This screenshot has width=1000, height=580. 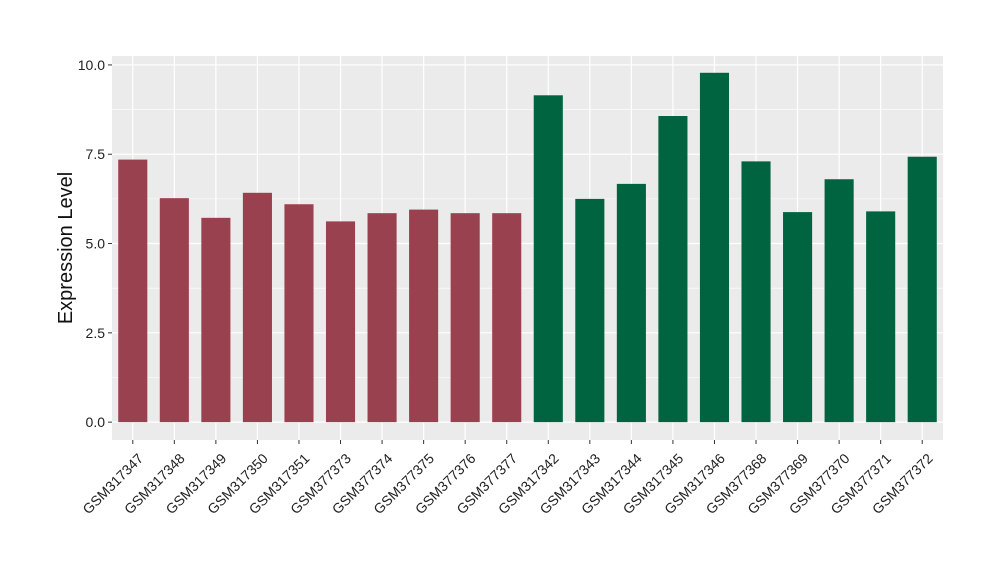 What do you see at coordinates (96, 422) in the screenshot?
I see `y-tick-label: 0.0` at bounding box center [96, 422].